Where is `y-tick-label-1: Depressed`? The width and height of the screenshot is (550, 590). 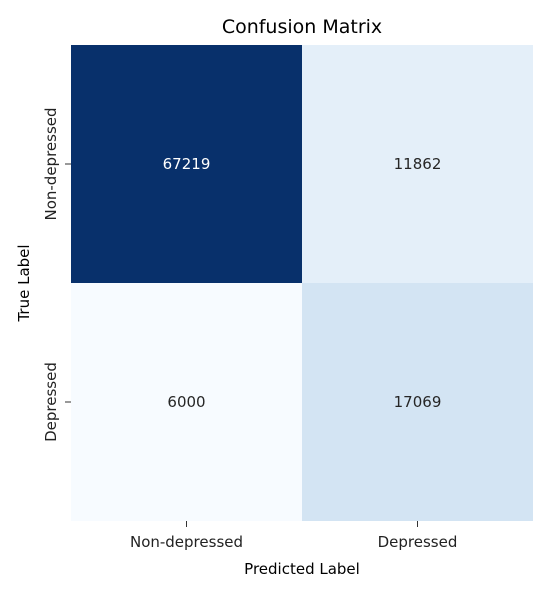
y-tick-label-1: Depressed is located at coordinates (51, 402).